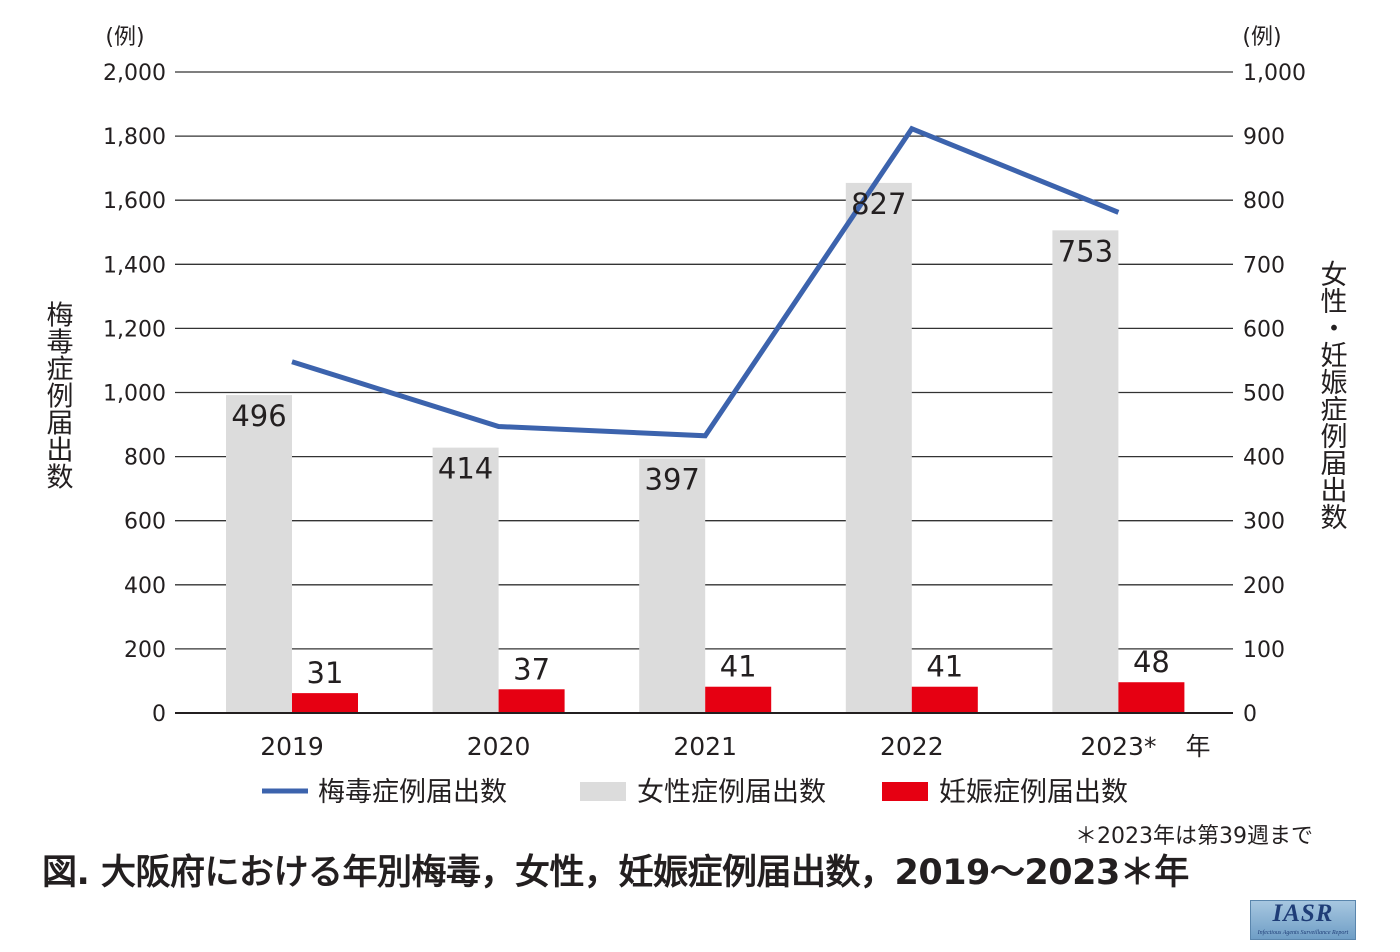 The width and height of the screenshot is (1400, 952). Describe the element at coordinates (124, 37) in the screenshot. I see `left-axis-unit: (例)` at that location.